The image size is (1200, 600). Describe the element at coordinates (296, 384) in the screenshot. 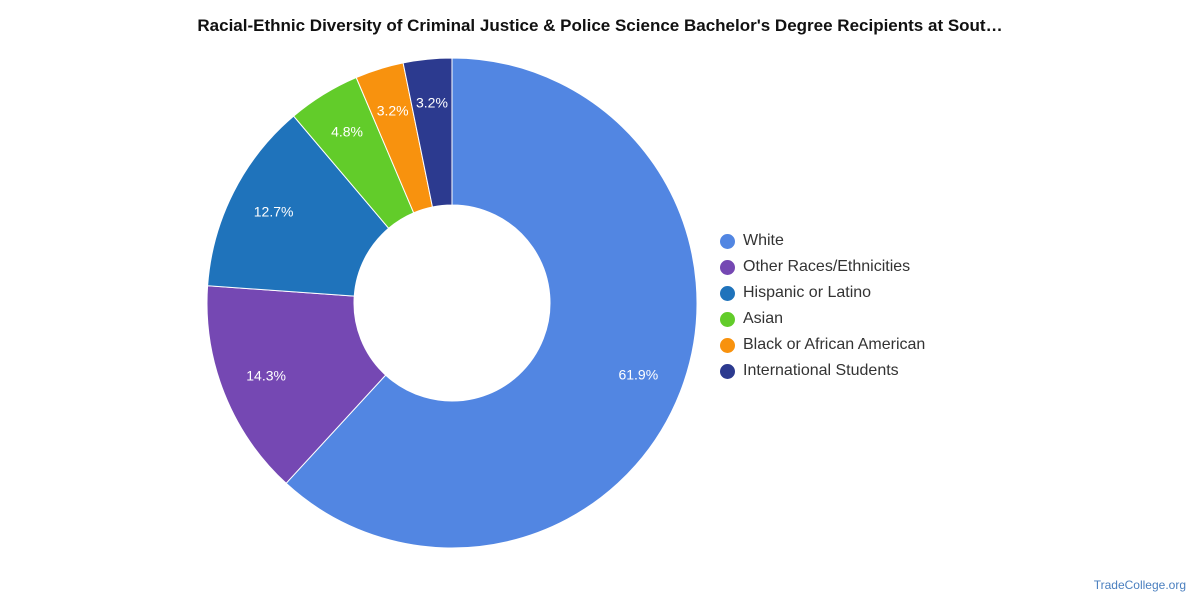

I see `slice-other-races-ethnicities` at that location.